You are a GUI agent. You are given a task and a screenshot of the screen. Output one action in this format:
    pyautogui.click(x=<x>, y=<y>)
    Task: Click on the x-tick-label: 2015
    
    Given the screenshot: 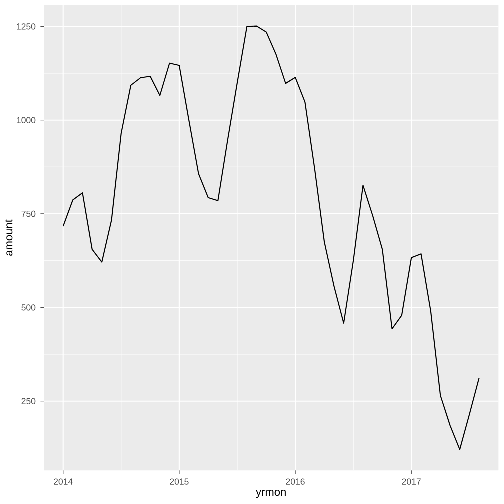 What is the action you would take?
    pyautogui.click(x=179, y=481)
    